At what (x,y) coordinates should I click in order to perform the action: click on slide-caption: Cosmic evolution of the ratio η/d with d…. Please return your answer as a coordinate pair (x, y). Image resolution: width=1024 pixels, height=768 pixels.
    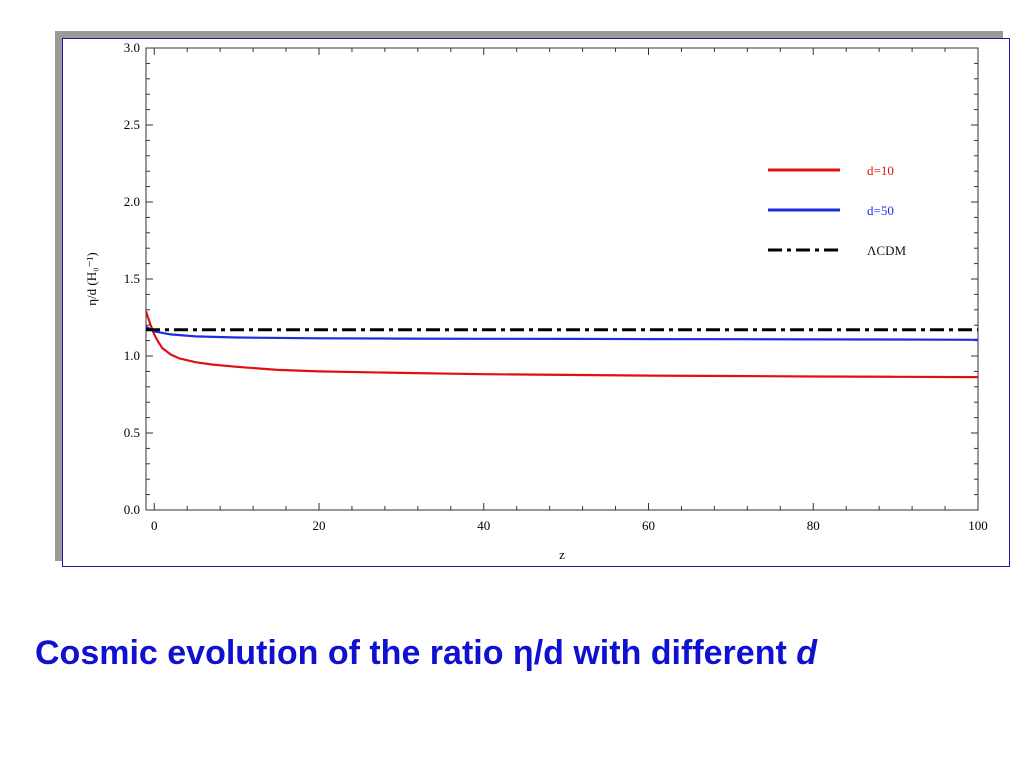
    Looking at the image, I should click on (515, 653).